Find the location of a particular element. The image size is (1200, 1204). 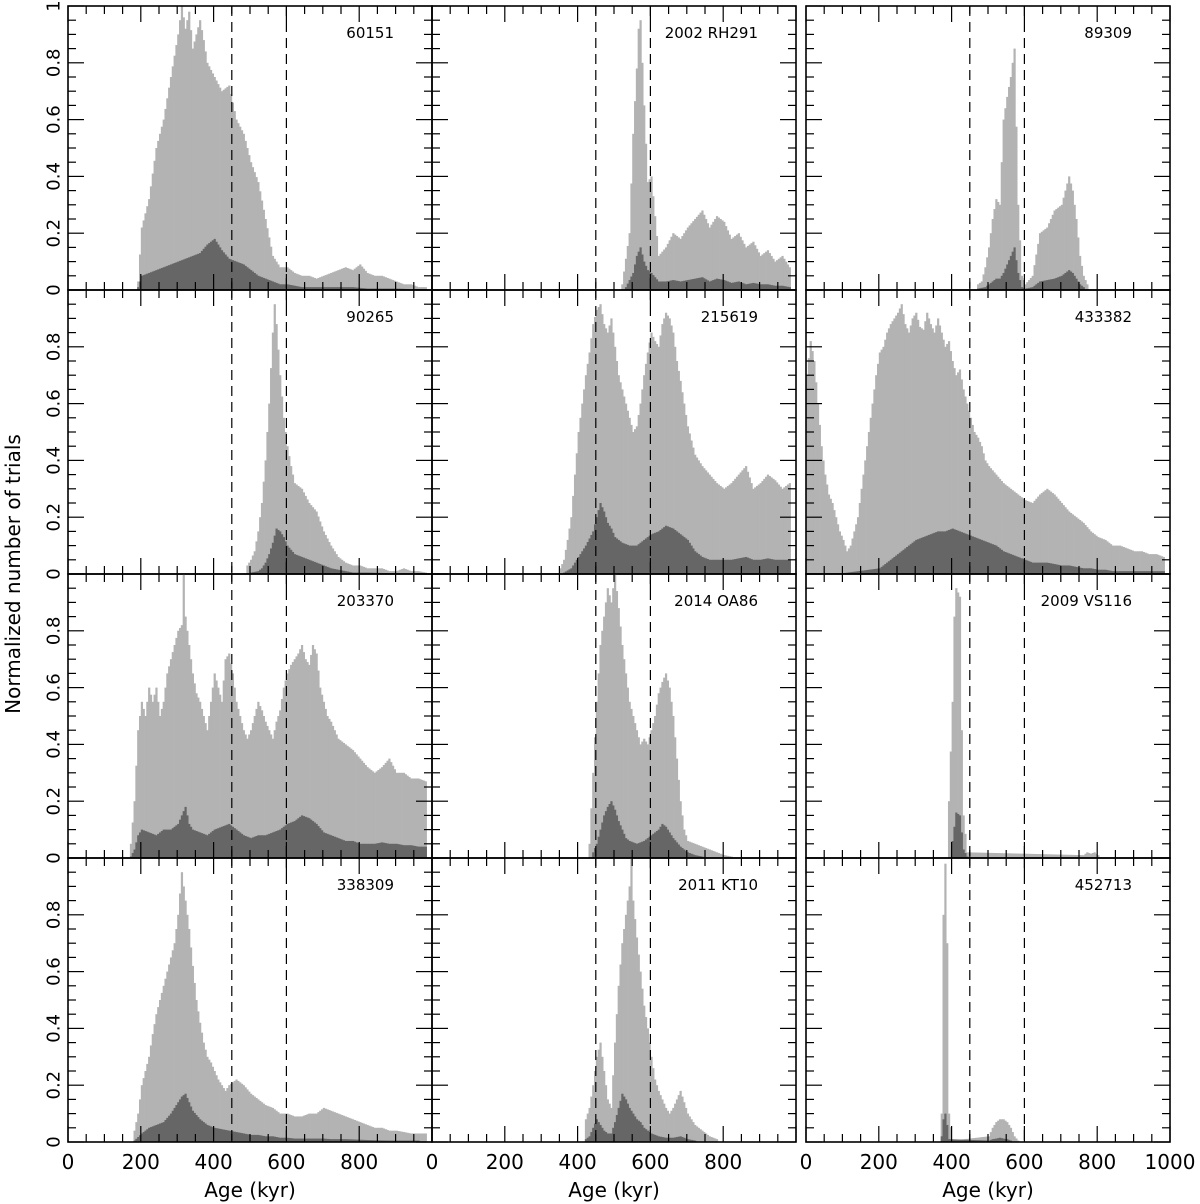

y-tick-label: 0.8 is located at coordinates (54, 630).